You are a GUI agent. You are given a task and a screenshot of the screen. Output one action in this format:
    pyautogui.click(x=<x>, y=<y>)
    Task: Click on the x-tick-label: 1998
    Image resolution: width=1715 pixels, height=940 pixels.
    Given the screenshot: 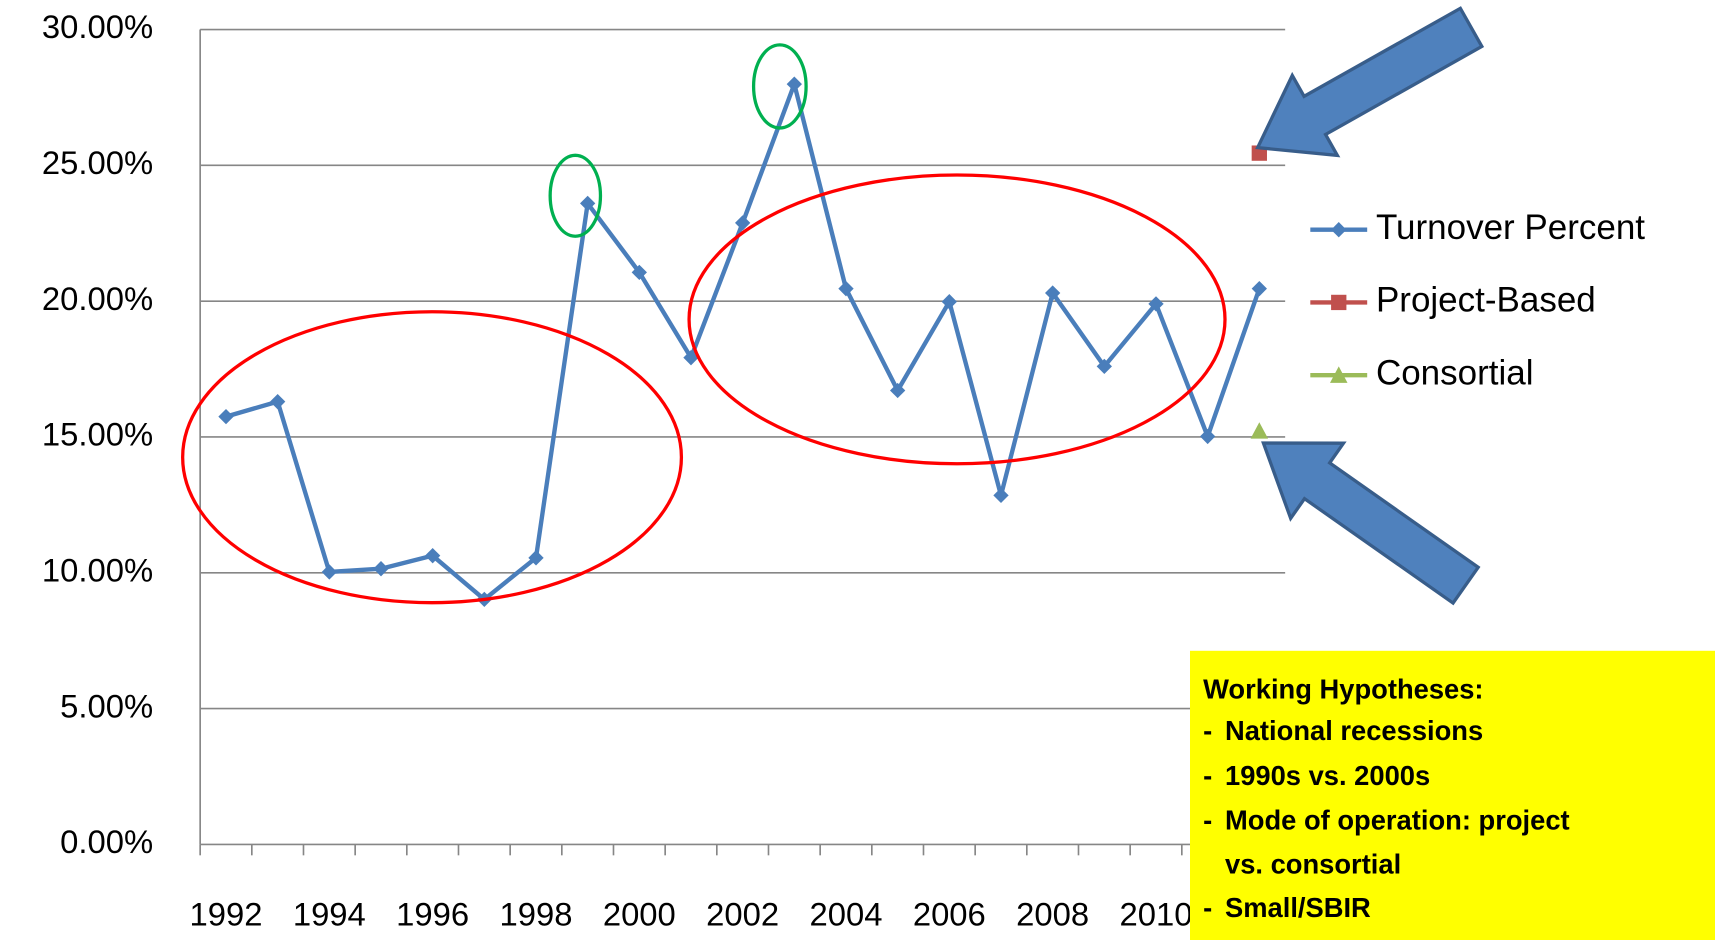 What is the action you would take?
    pyautogui.click(x=536, y=913)
    